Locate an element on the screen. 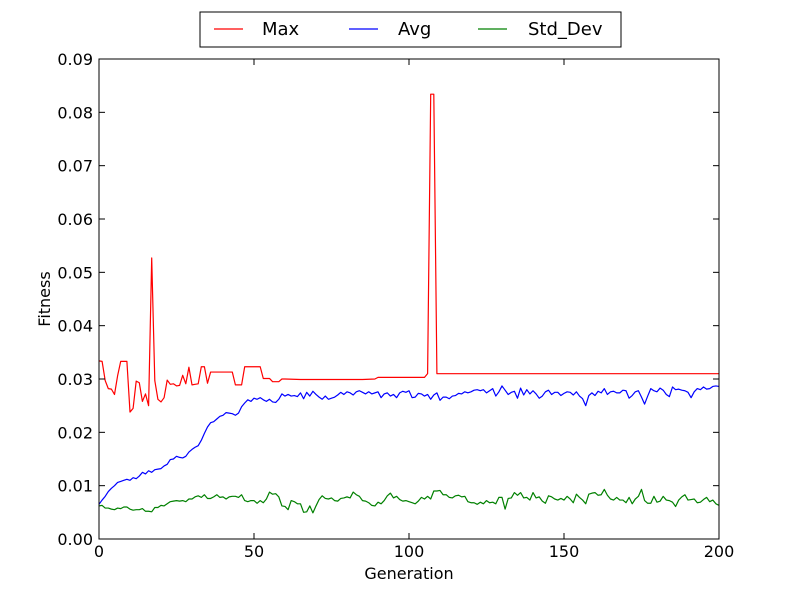 The image size is (800, 600). x-tick-label: 0 is located at coordinates (99, 551).